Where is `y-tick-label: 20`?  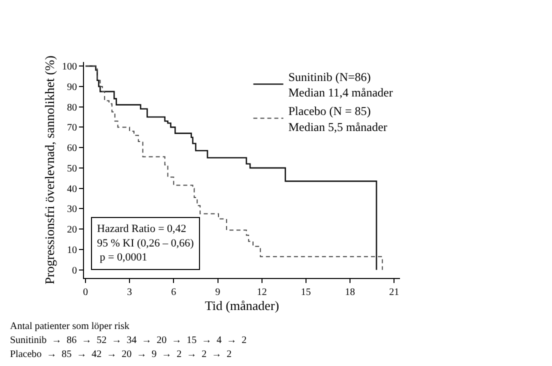 y-tick-label: 20 is located at coordinates (72, 230).